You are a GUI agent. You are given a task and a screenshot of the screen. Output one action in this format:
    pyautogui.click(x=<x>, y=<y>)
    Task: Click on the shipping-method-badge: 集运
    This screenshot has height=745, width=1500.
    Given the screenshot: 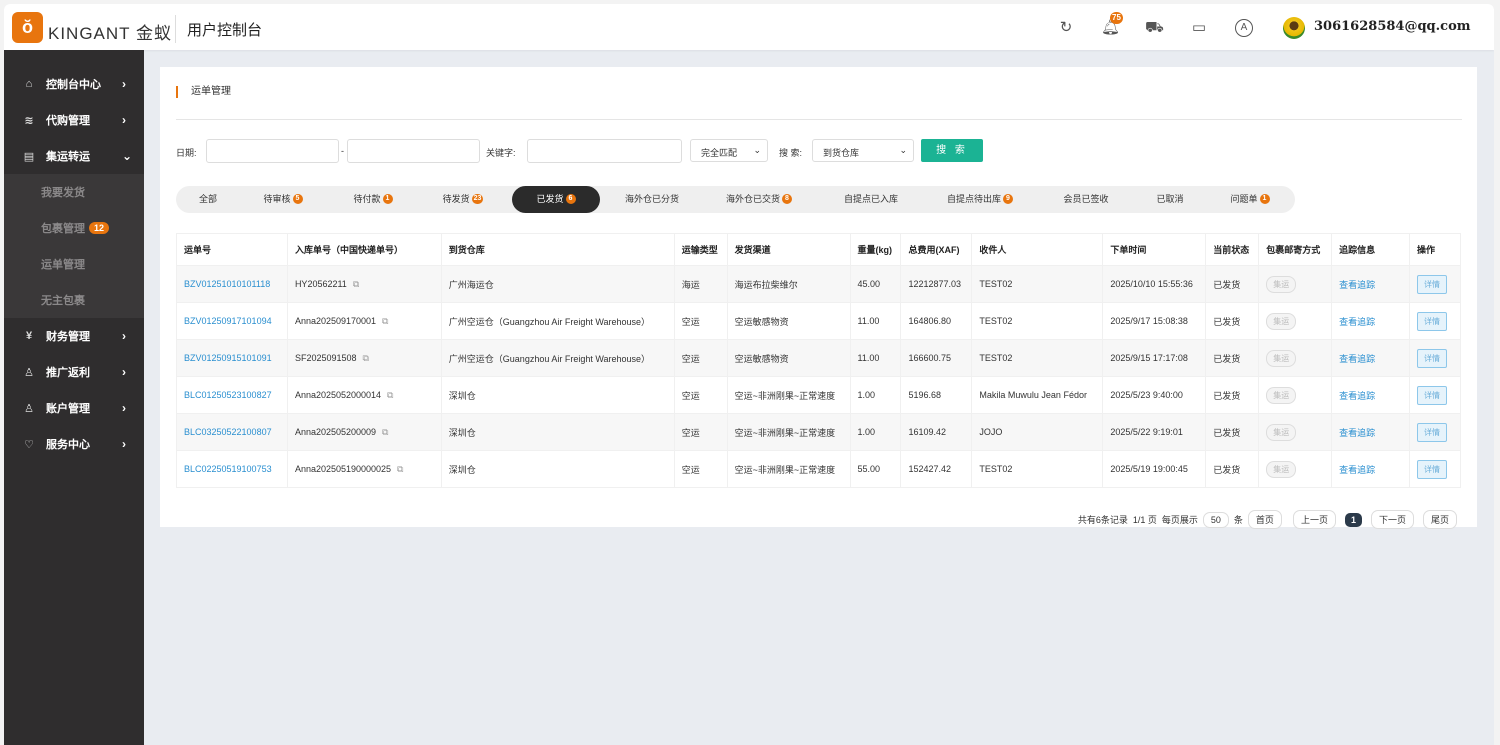 What is the action you would take?
    pyautogui.click(x=1281, y=432)
    